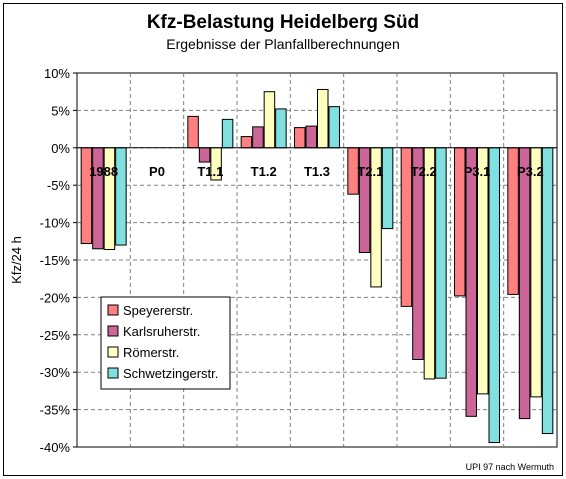 The image size is (566, 479). I want to click on category-label: P3.2, so click(530, 171).